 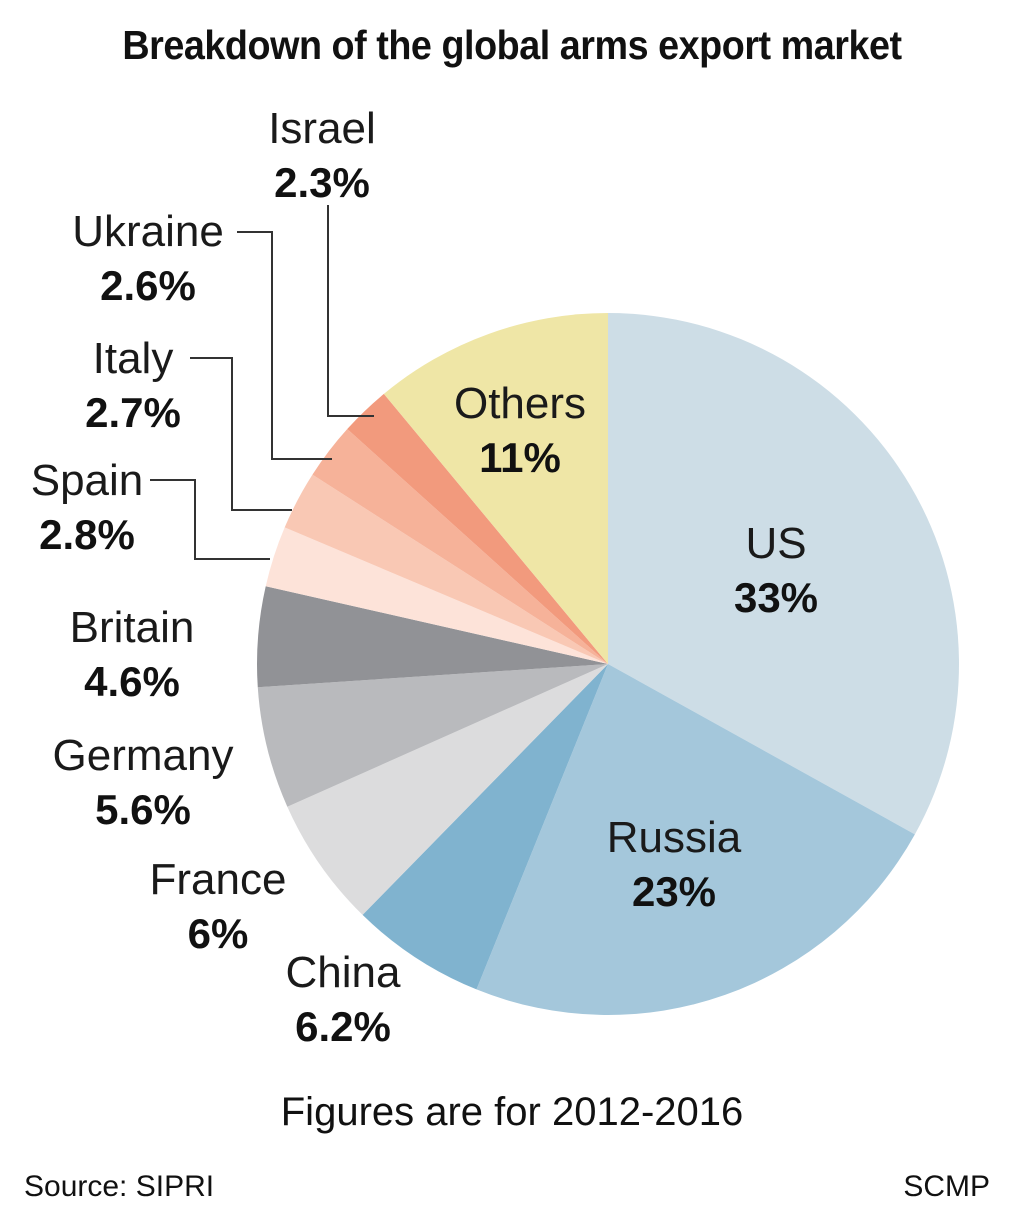 I want to click on slice-value-russia: 23%, so click(x=674, y=891).